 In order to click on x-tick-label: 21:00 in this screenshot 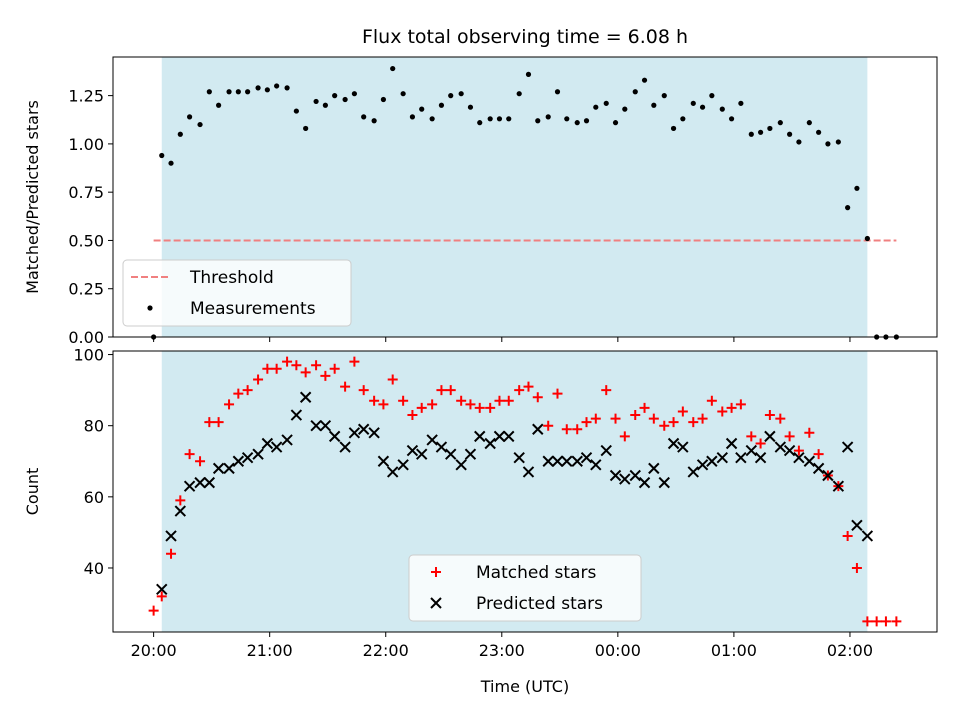, I will do `click(270, 650)`.